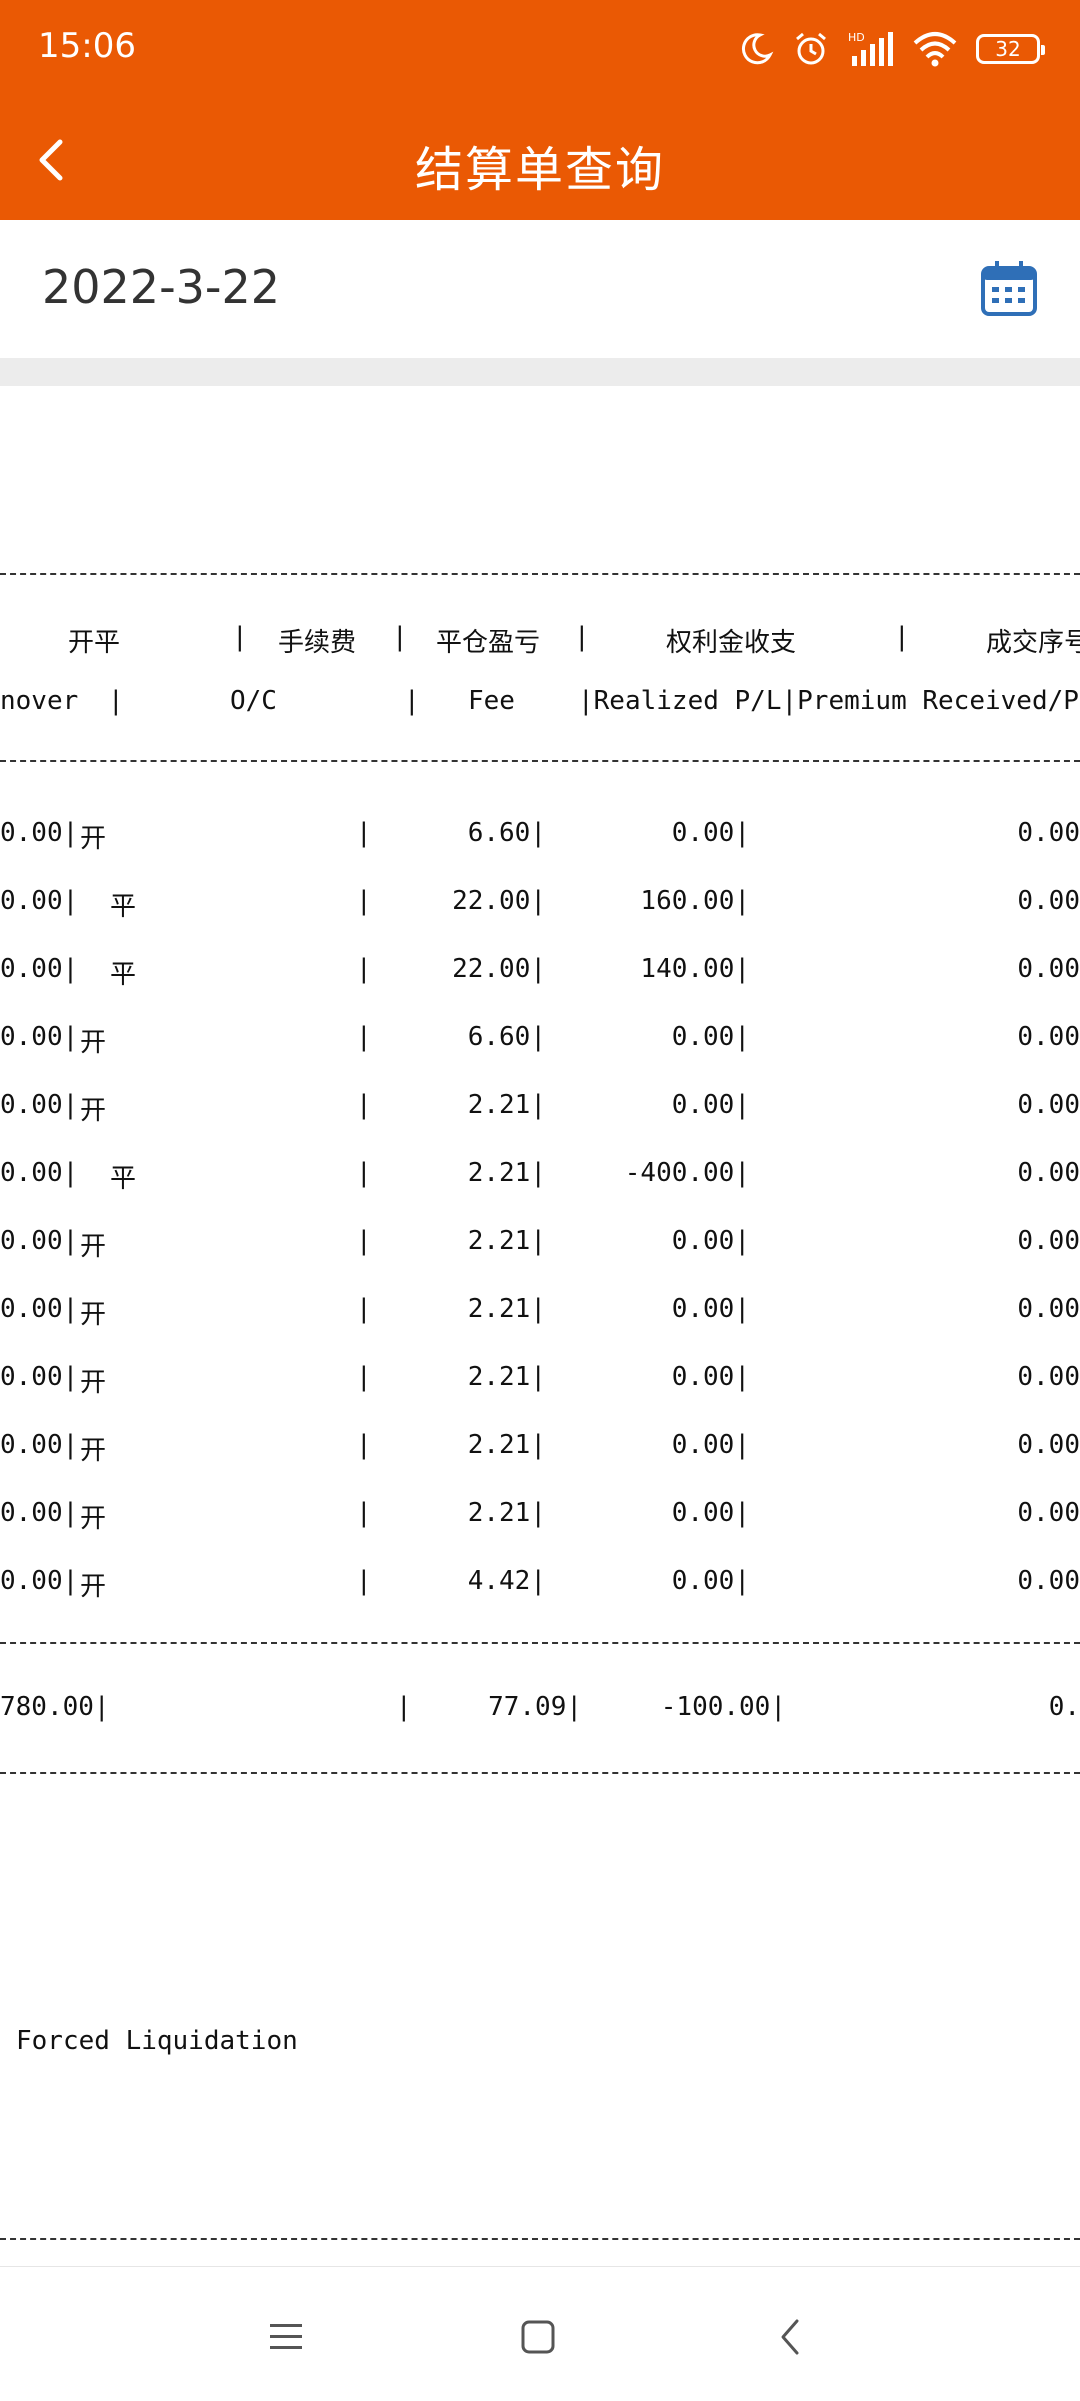  I want to click on header-fee-en: Fee, so click(491, 701).